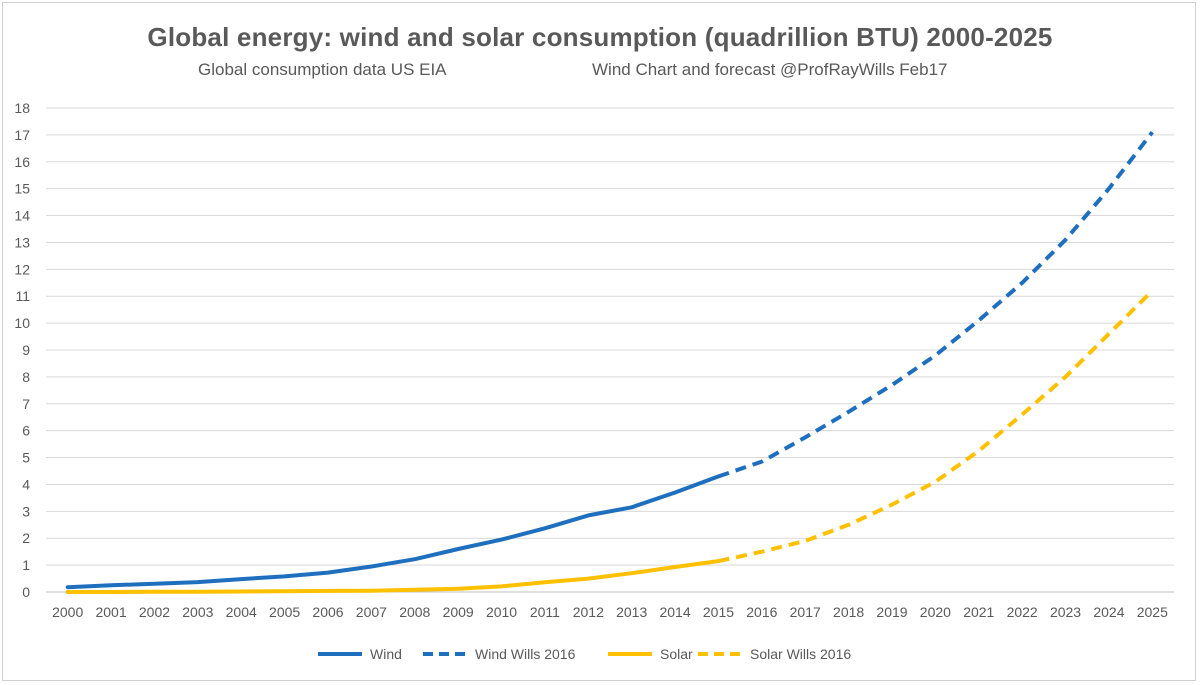  I want to click on x-tick-label: 2018, so click(848, 612).